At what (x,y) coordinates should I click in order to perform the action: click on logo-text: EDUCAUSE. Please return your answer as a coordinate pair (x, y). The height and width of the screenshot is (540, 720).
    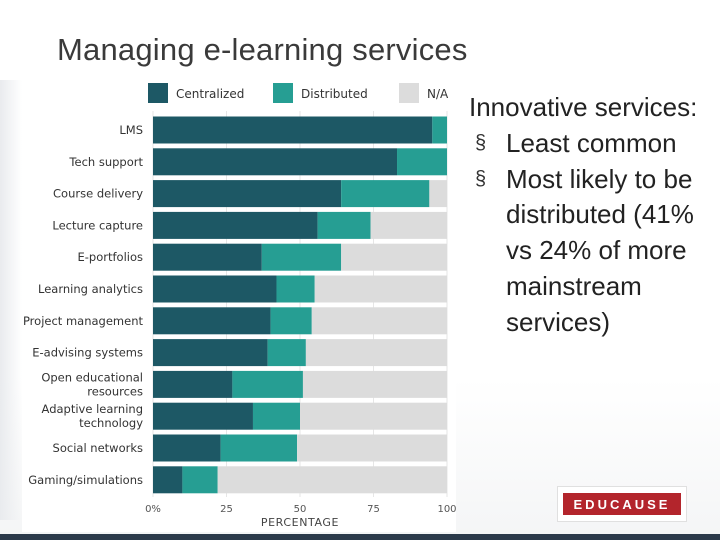
    Looking at the image, I should click on (622, 504).